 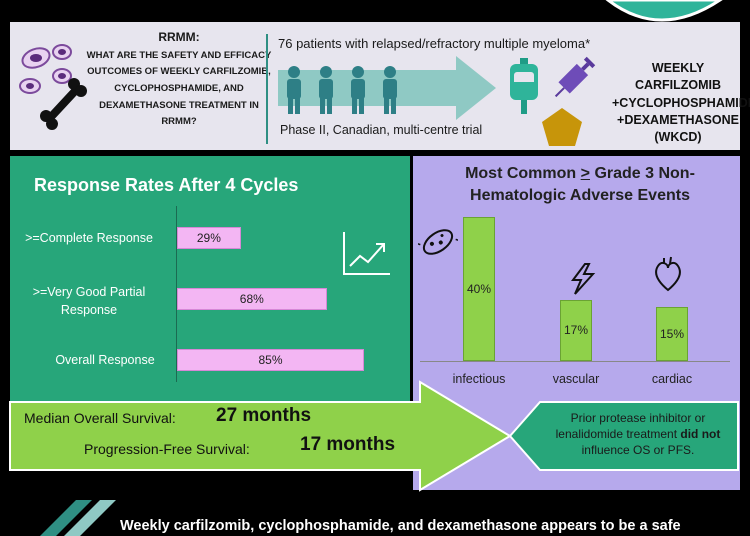 What do you see at coordinates (78, 518) in the screenshot?
I see `banner-corner-icon` at bounding box center [78, 518].